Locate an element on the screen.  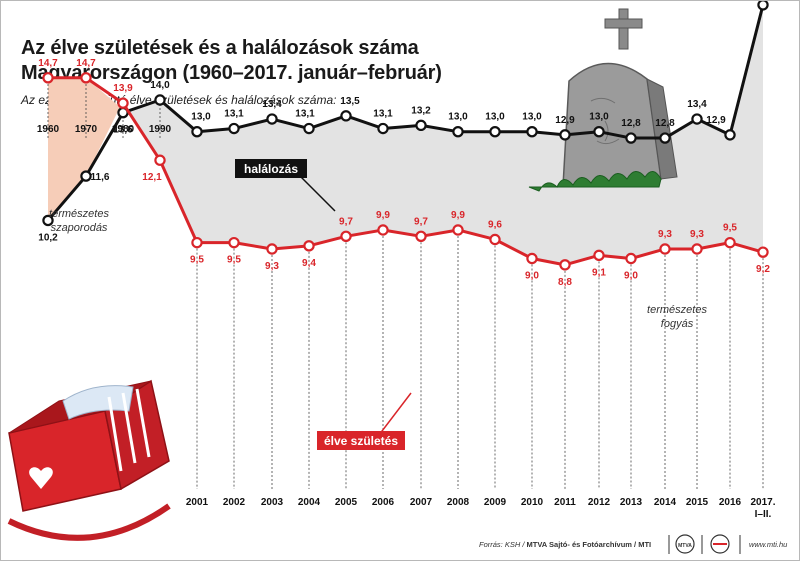
x-tick-label: 1980 is located at coordinates (123, 129).